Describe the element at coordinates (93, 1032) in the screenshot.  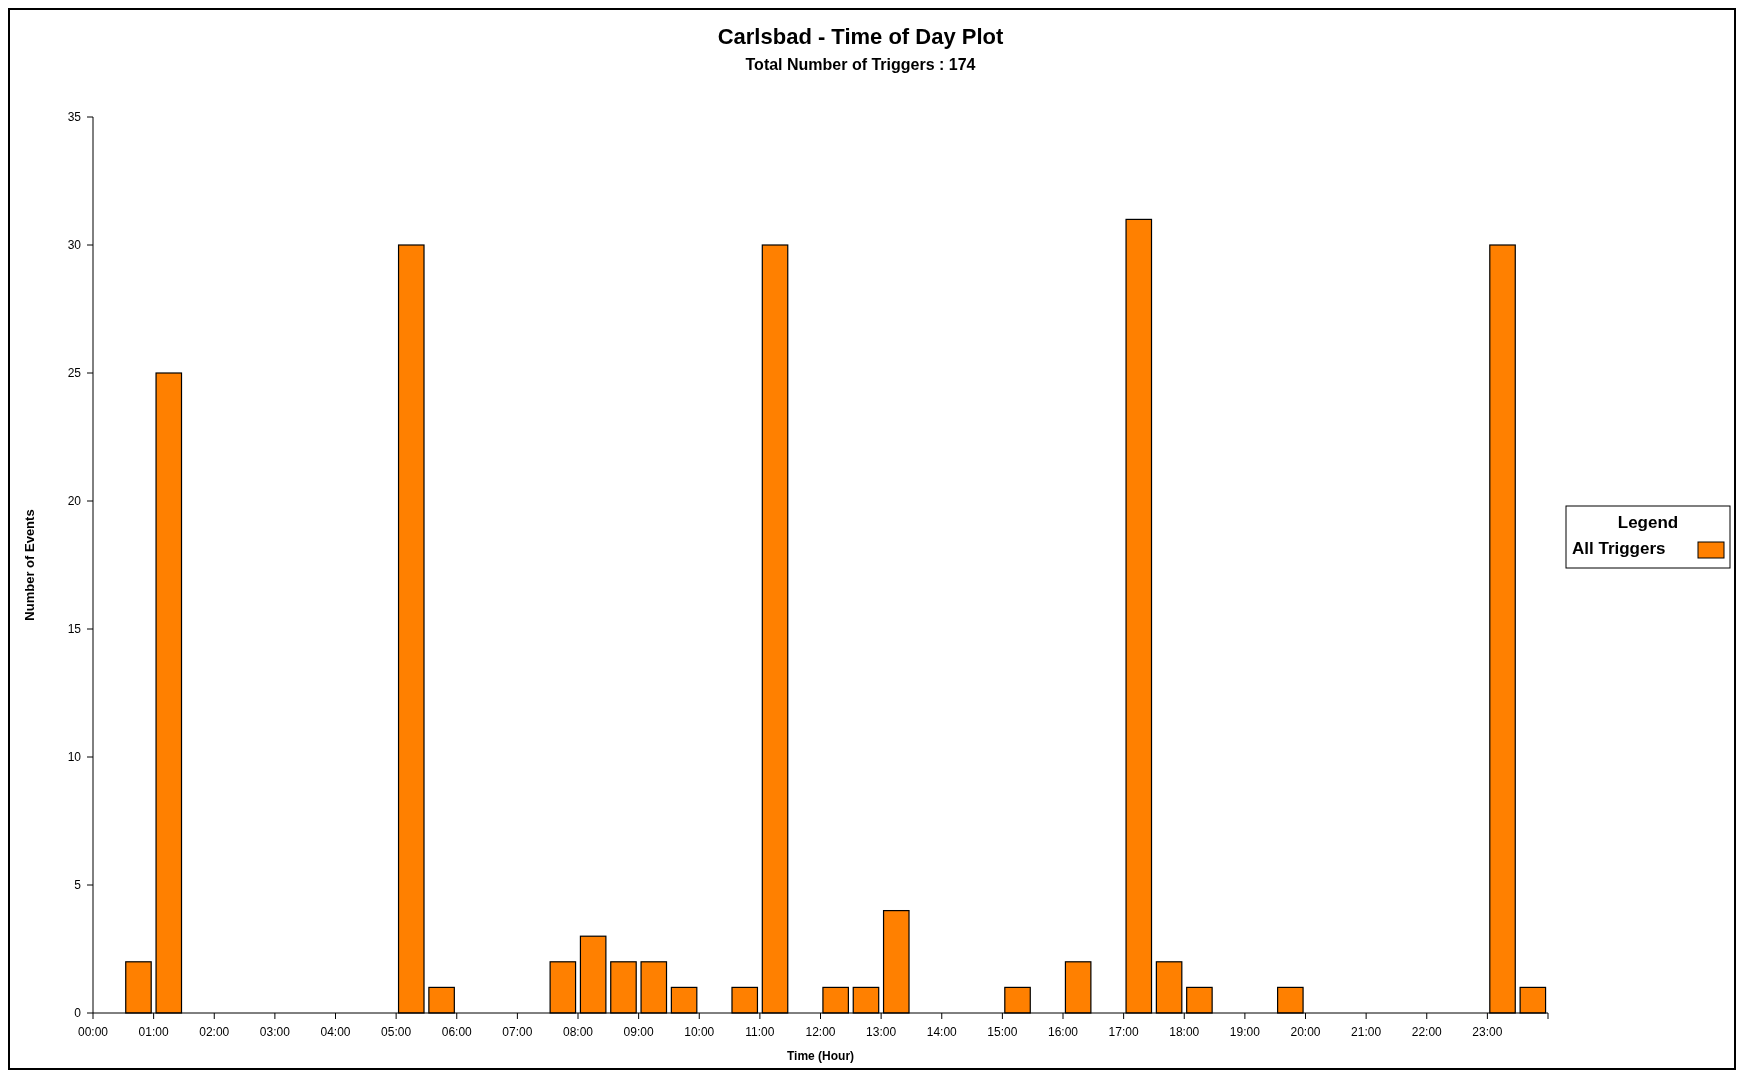
I see `x-tick-label: 00:00` at that location.